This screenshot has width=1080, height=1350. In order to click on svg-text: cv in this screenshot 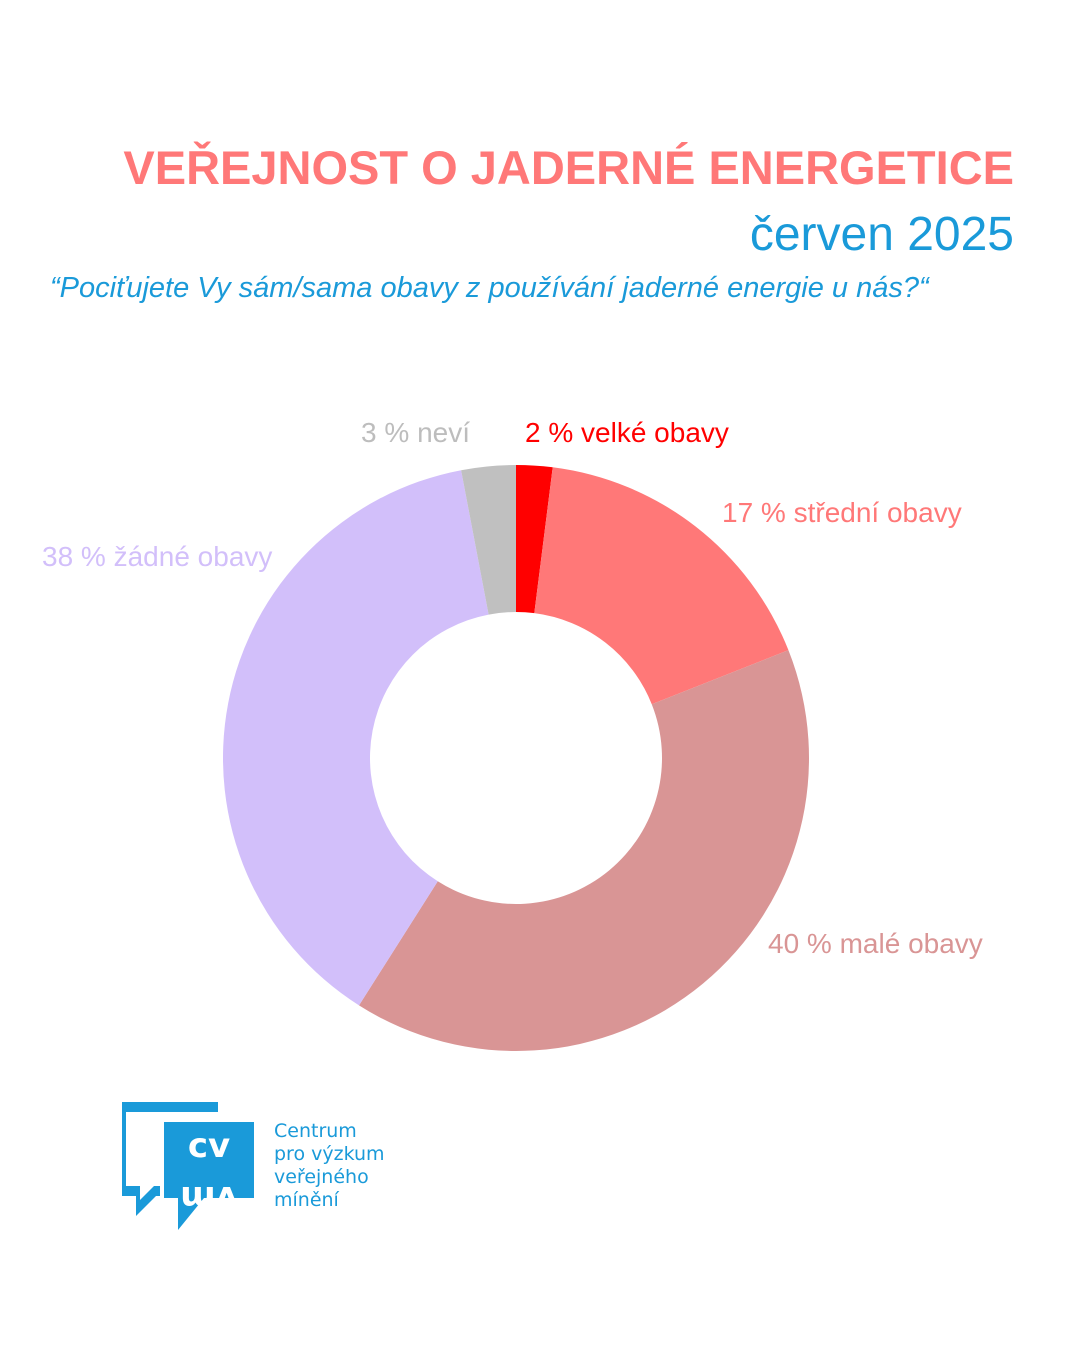, I will do `click(209, 1146)`.